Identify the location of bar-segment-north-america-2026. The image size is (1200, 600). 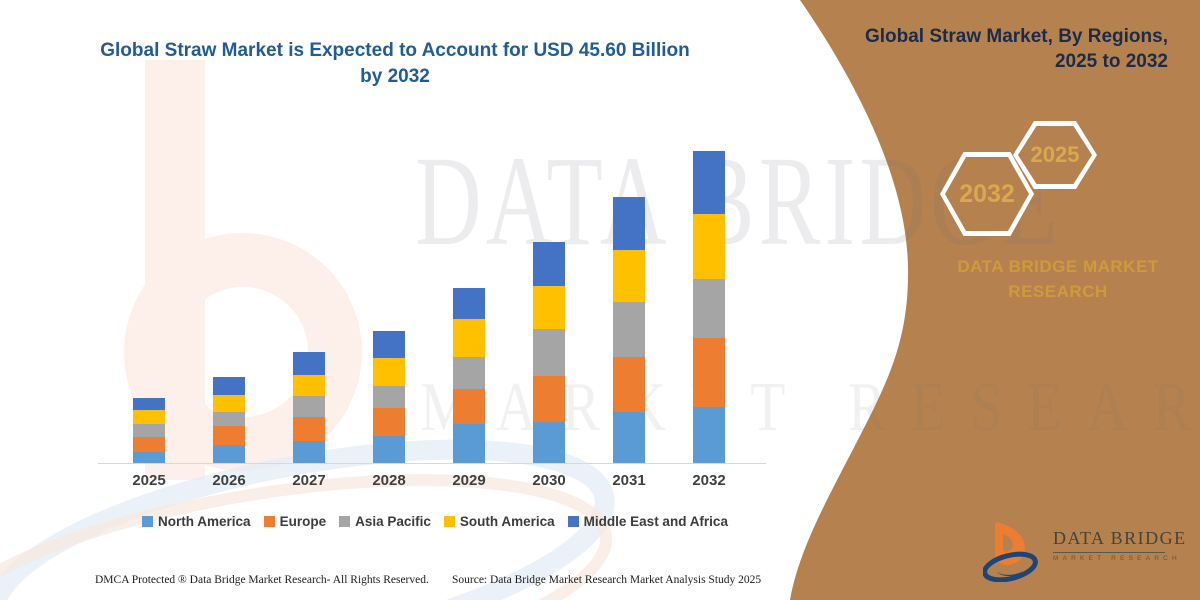
(229, 454).